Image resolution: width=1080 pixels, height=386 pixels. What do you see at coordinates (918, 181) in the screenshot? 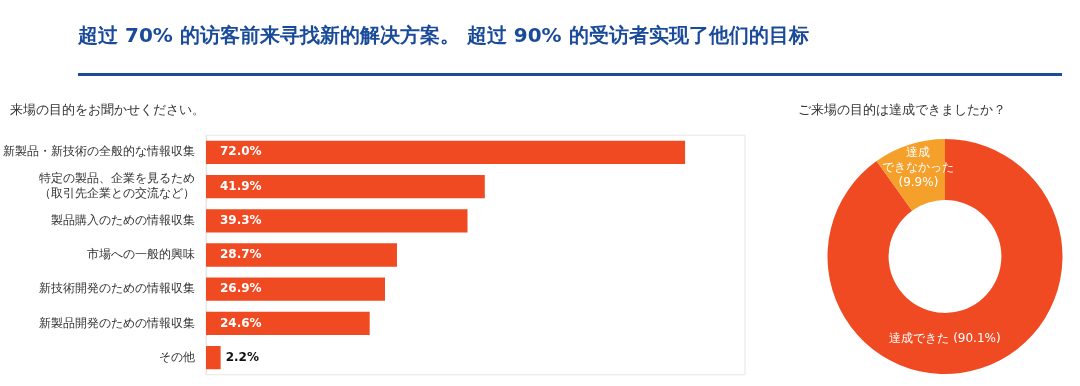
I see `data-label: (9.9%)` at bounding box center [918, 181].